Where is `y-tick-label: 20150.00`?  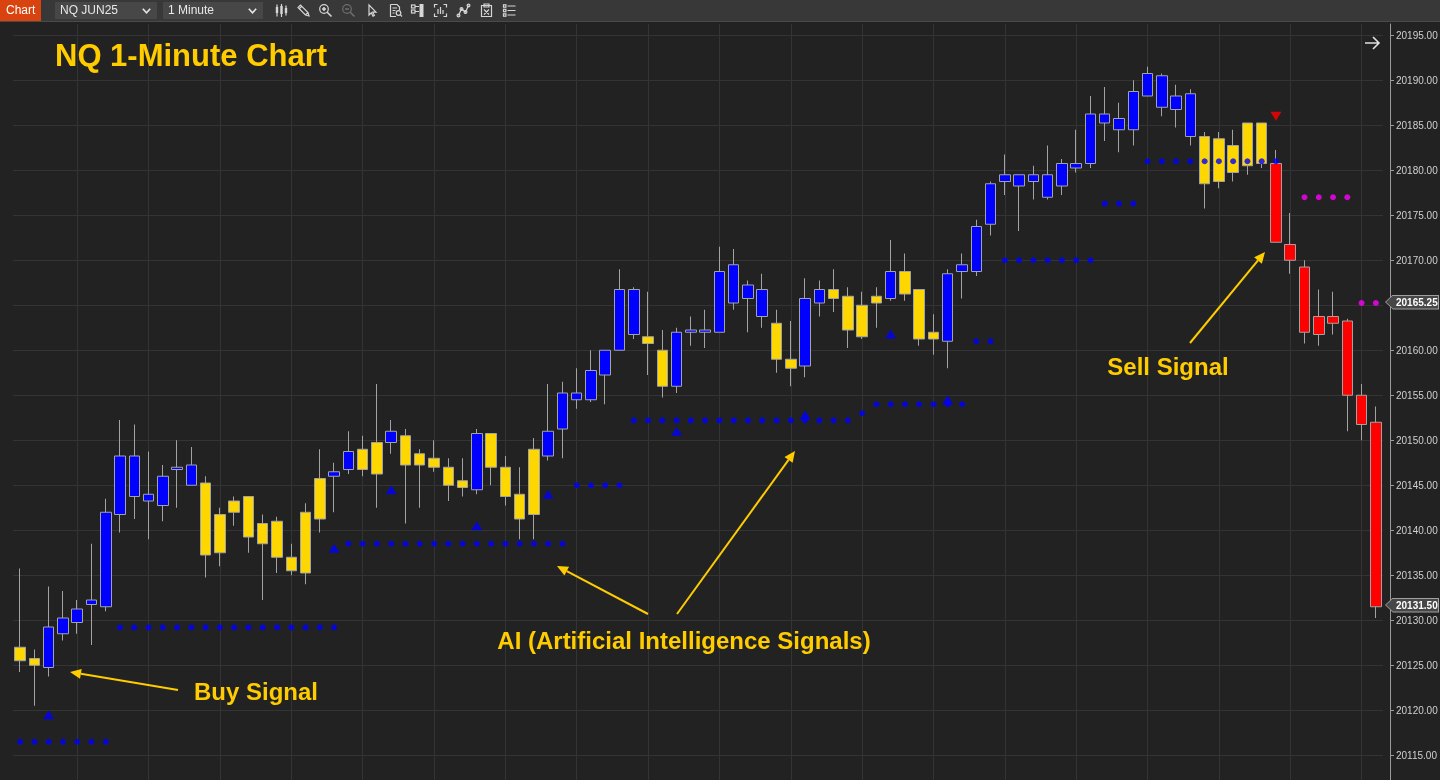 y-tick-label: 20150.00 is located at coordinates (1417, 440).